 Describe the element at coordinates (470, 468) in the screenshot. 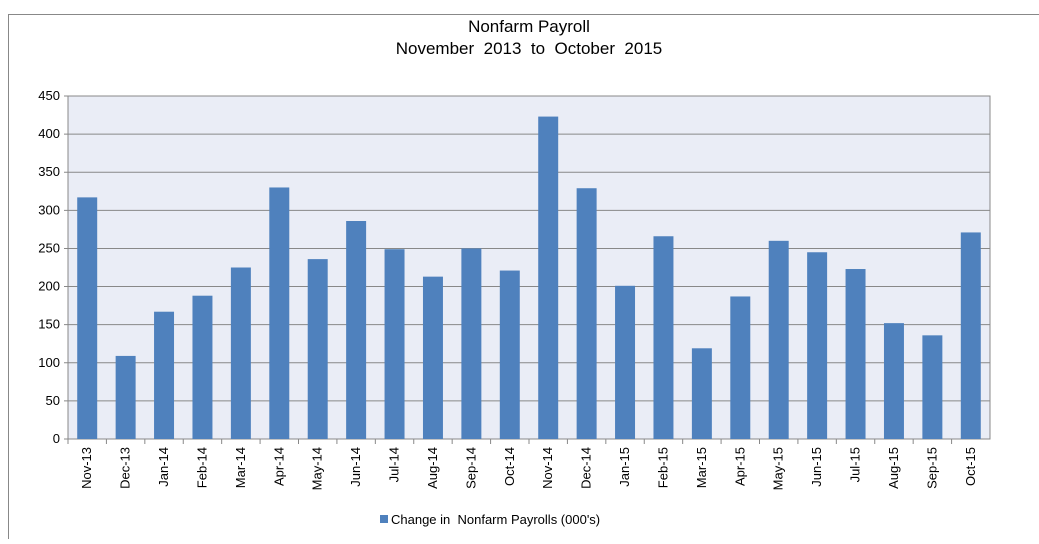

I see `x-tick-label: Sep-14` at that location.